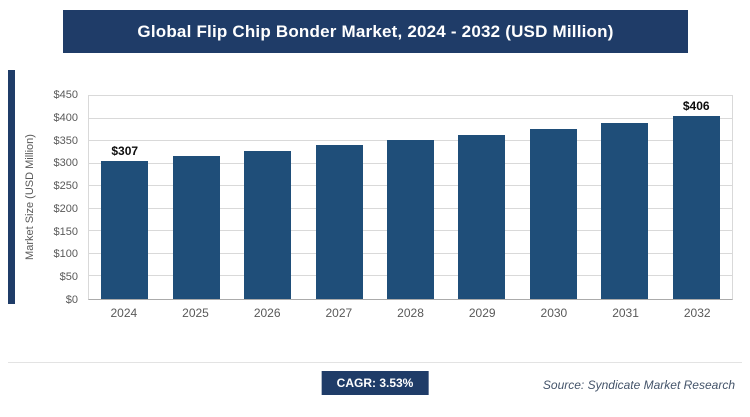 The width and height of the screenshot is (750, 417). I want to click on y-tick-label: $400, so click(65, 117).